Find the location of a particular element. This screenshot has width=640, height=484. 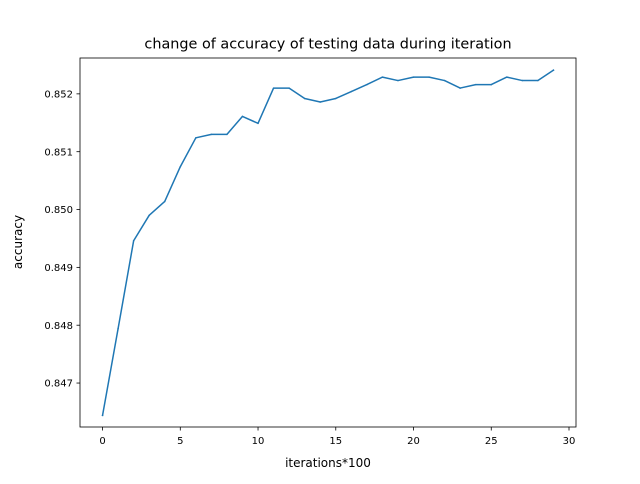

x-tick-label: 20 is located at coordinates (413, 441).